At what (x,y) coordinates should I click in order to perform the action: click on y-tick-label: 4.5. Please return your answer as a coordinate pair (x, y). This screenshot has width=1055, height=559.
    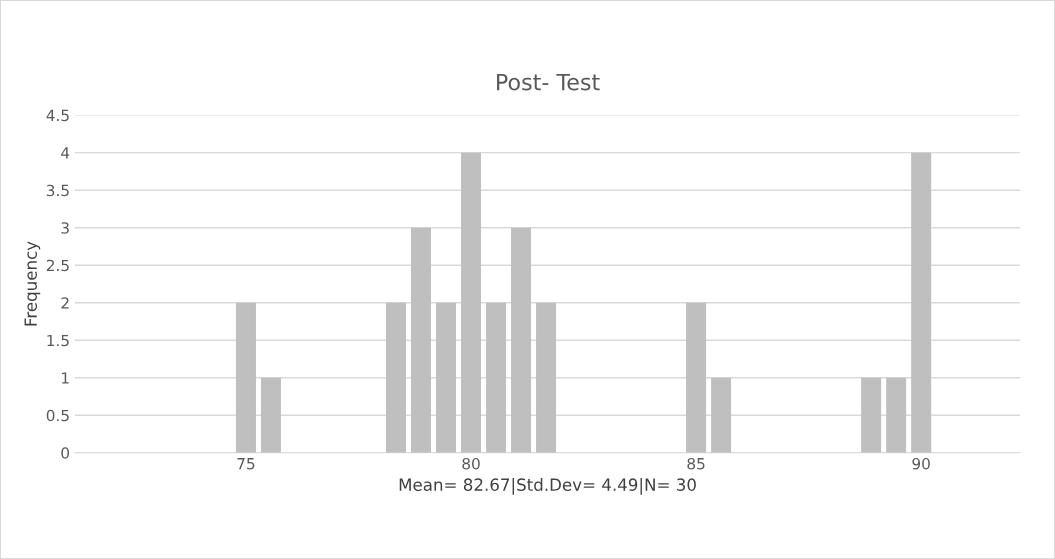
    Looking at the image, I should click on (57, 115).